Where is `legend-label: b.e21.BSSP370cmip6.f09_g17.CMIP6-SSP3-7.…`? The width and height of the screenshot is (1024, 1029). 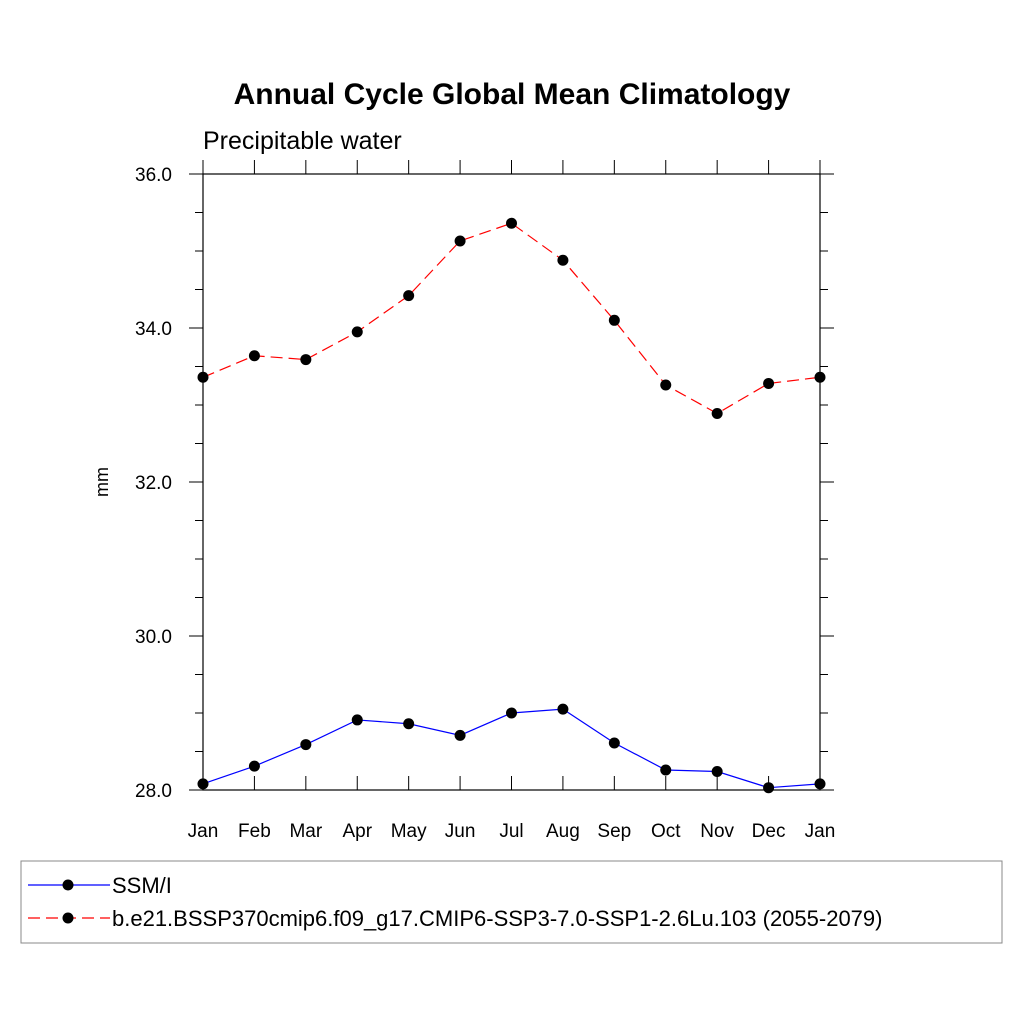
legend-label: b.e21.BSSP370cmip6.f09_g17.CMIP6-SSP3-7.… is located at coordinates (497, 918).